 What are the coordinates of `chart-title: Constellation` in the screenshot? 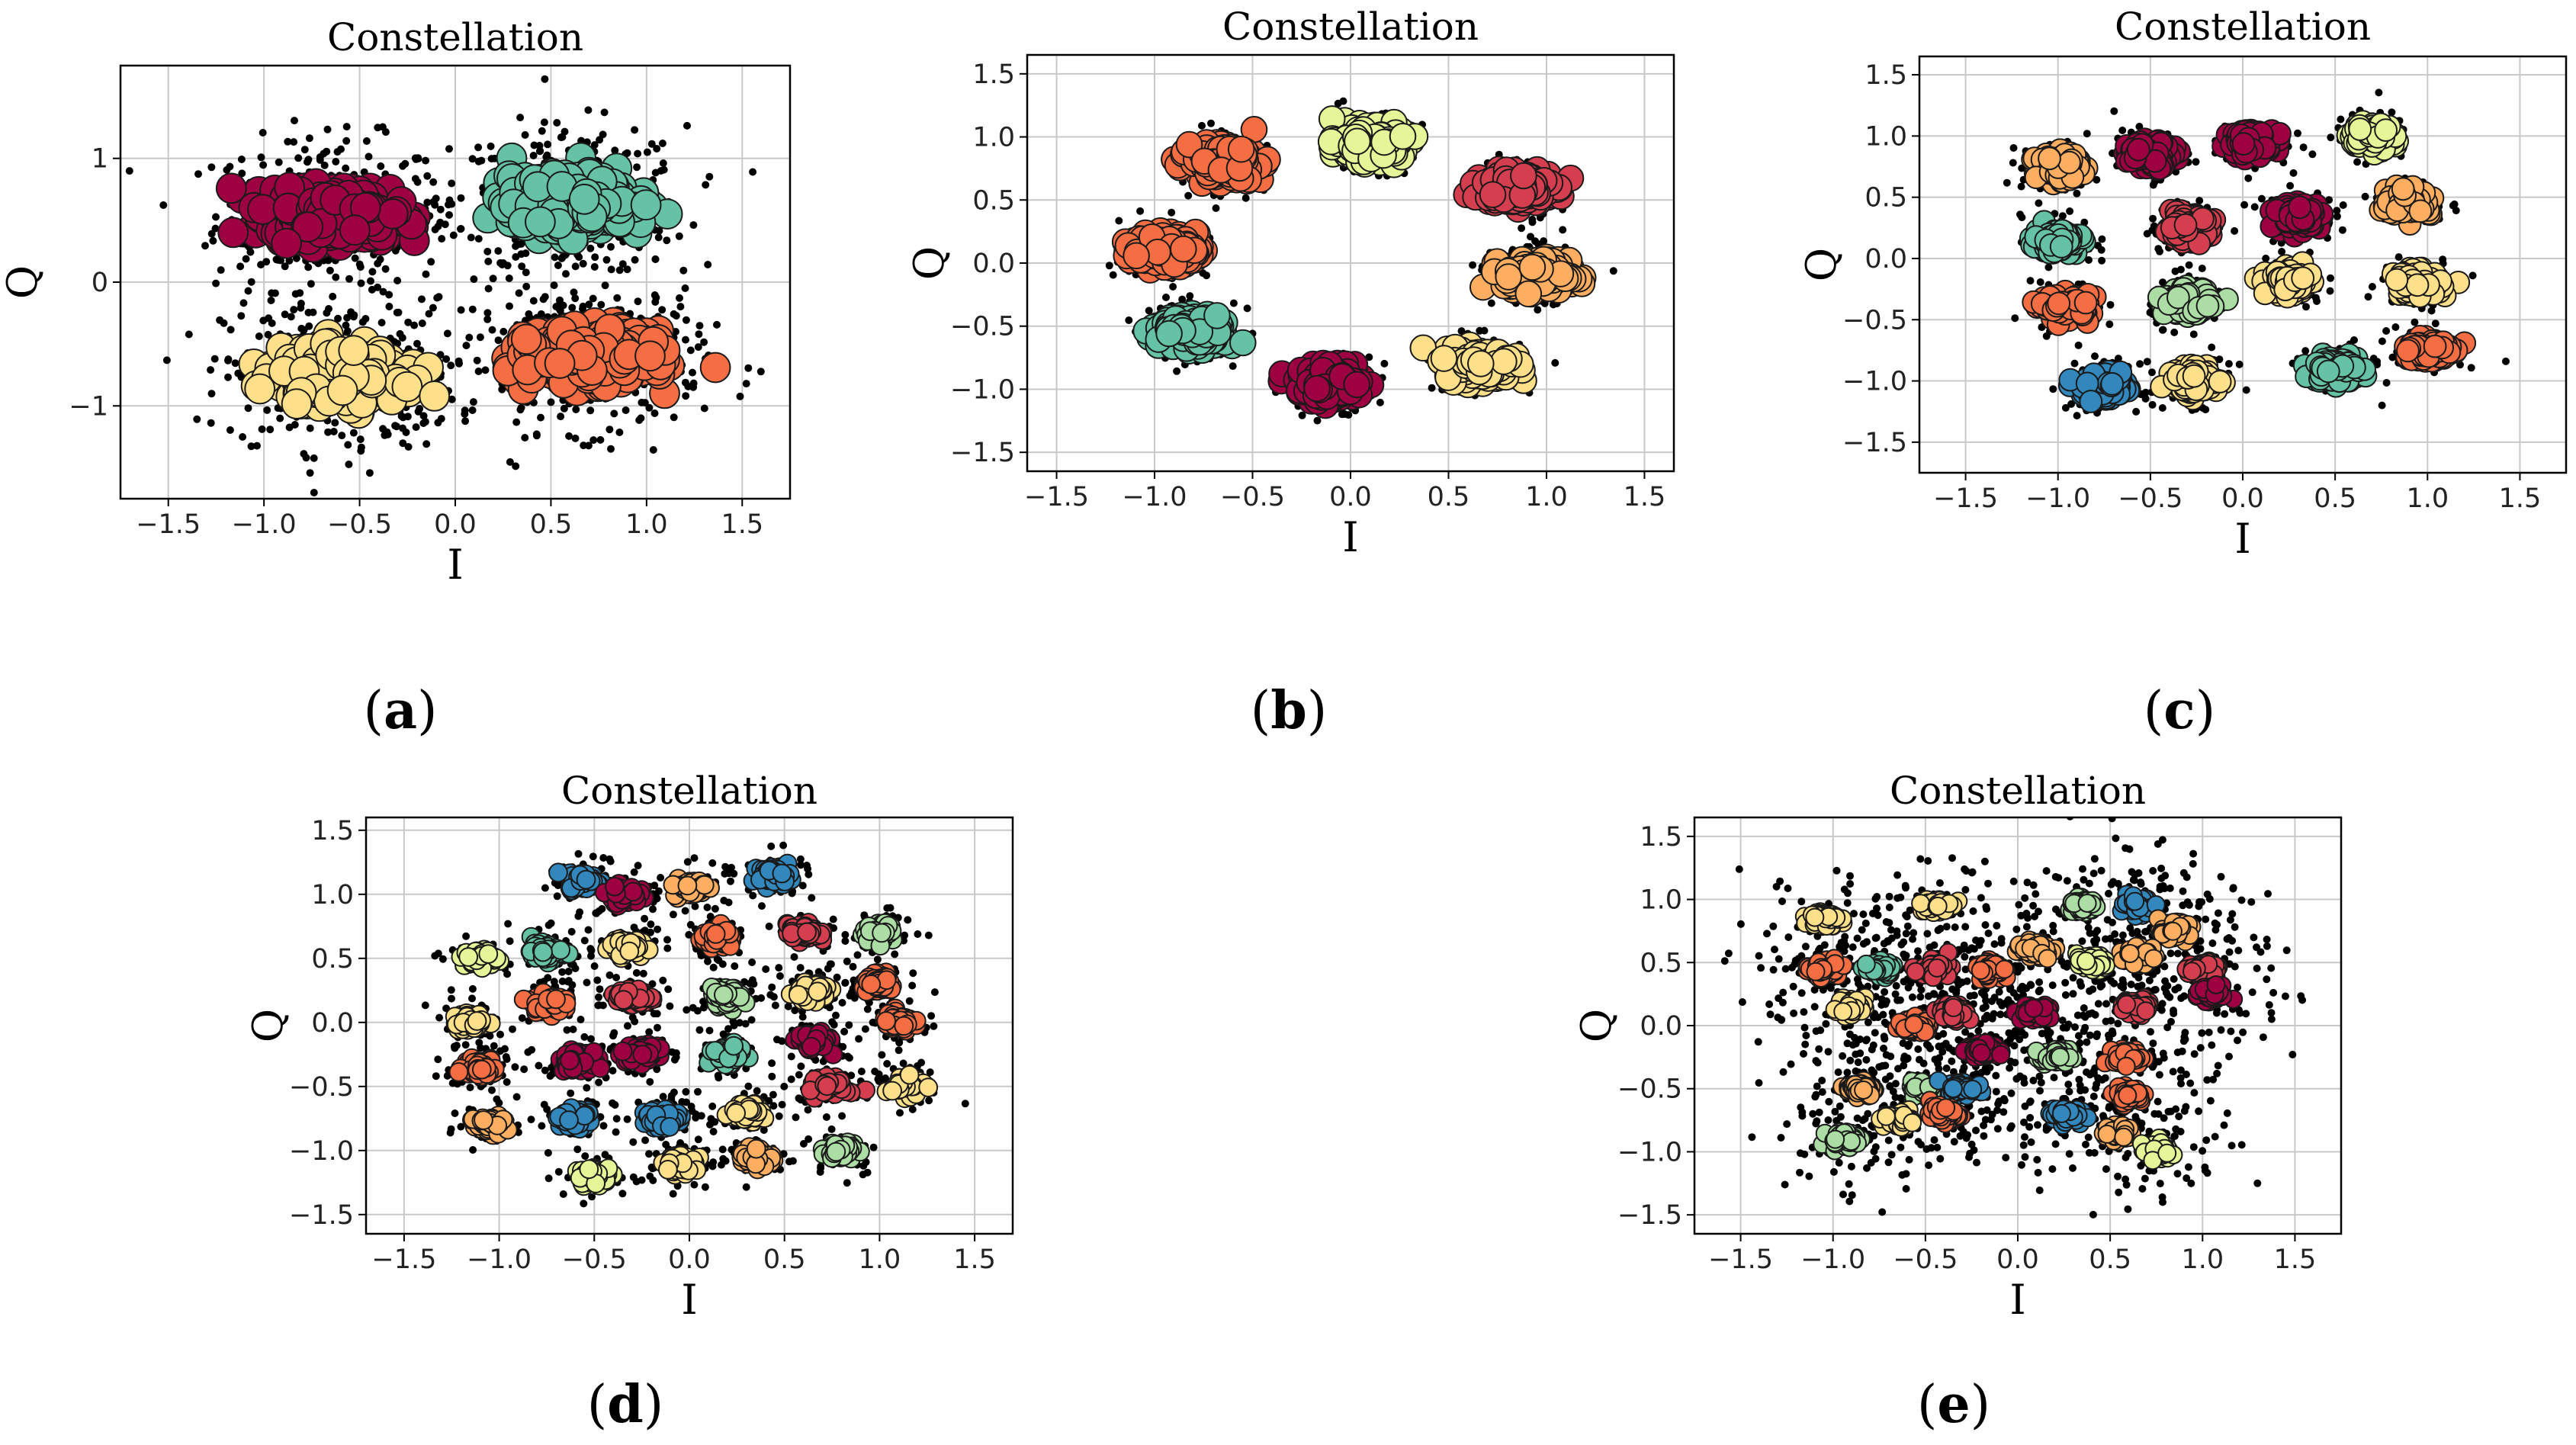 It's located at (455, 37).